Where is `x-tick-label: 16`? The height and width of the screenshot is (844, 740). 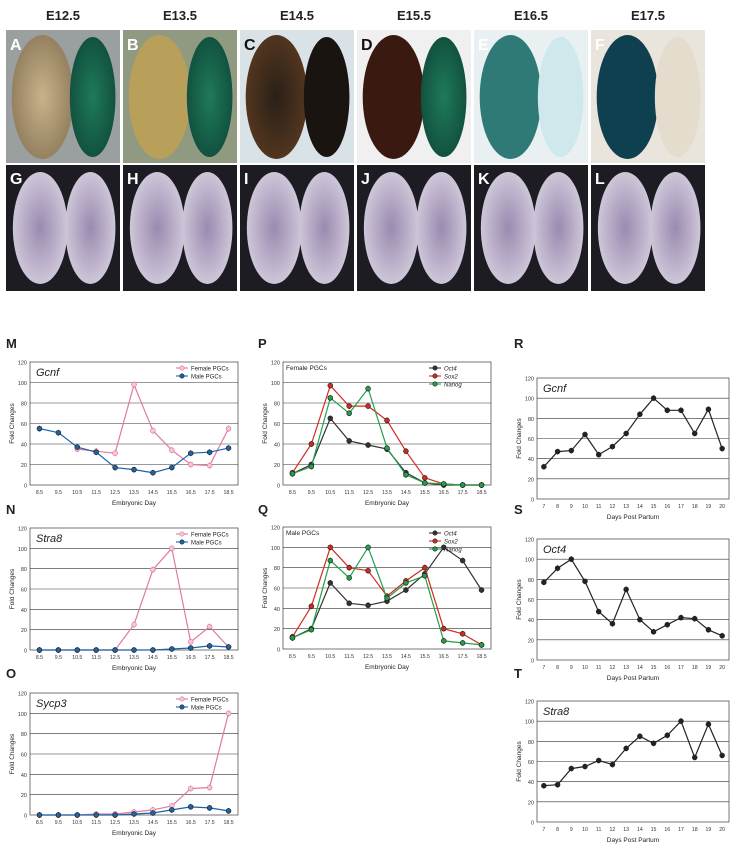 x-tick-label: 16 is located at coordinates (667, 507).